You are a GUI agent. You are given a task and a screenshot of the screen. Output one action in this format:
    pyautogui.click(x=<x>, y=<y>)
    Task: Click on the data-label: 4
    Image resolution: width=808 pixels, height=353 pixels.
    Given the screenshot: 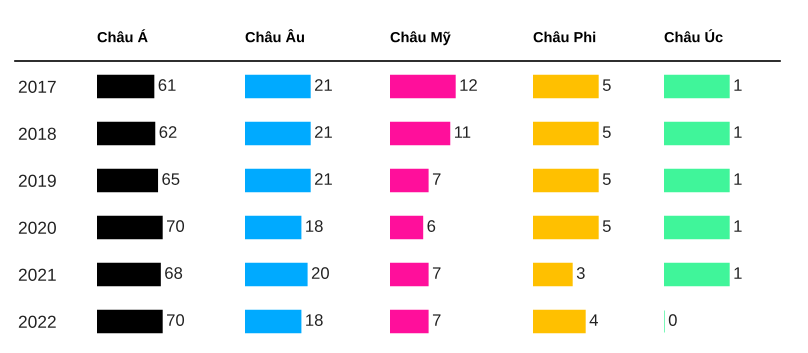 What is the action you would take?
    pyautogui.click(x=594, y=320)
    